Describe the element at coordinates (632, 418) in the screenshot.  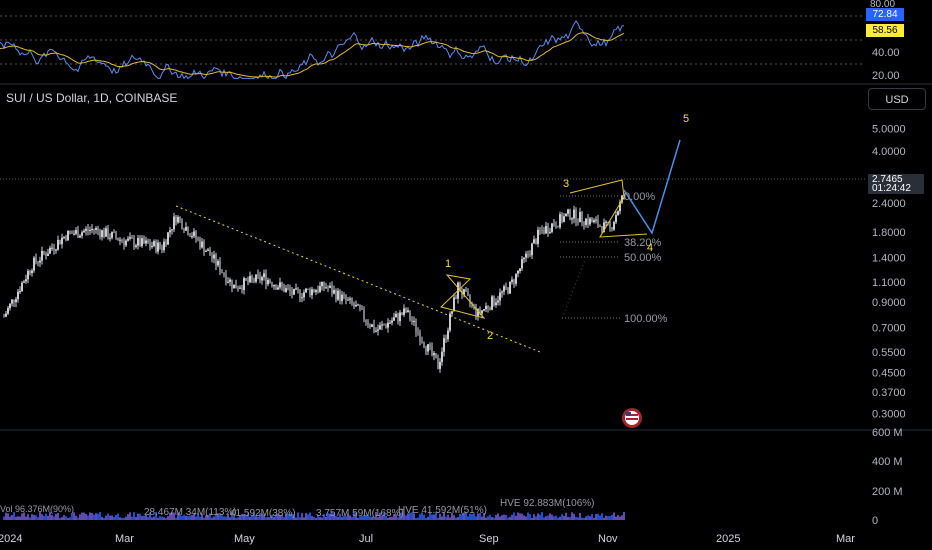
I see `us-flag-icon` at that location.